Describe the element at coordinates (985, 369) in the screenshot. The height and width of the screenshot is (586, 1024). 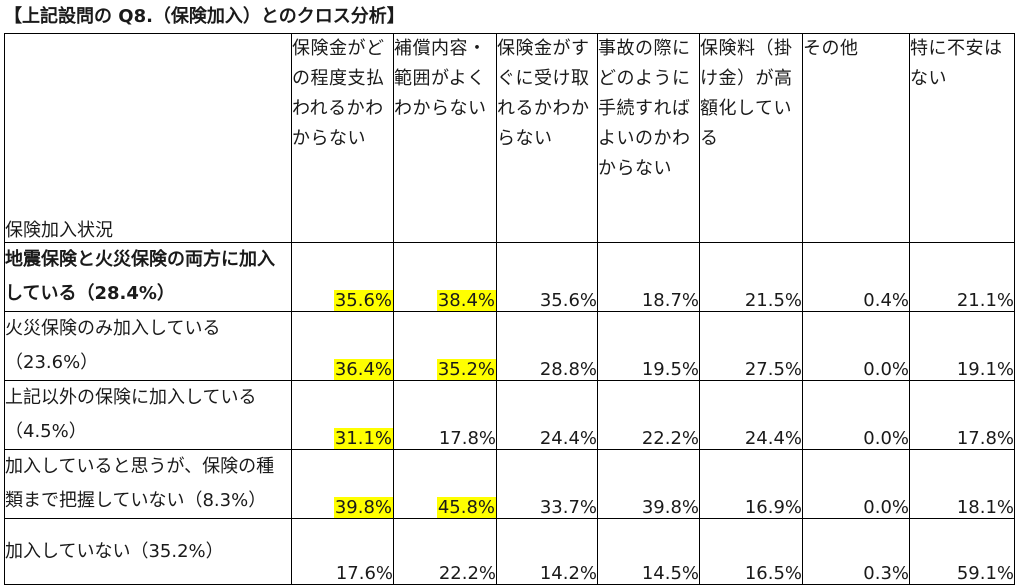
I see `cell-value: 19.1%` at that location.